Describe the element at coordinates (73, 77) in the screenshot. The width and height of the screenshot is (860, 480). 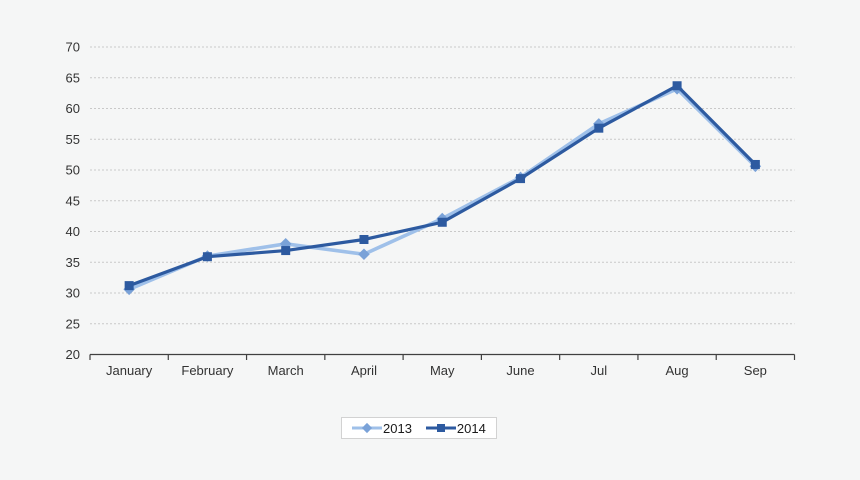
I see `y-axis-tick-label: 65` at that location.